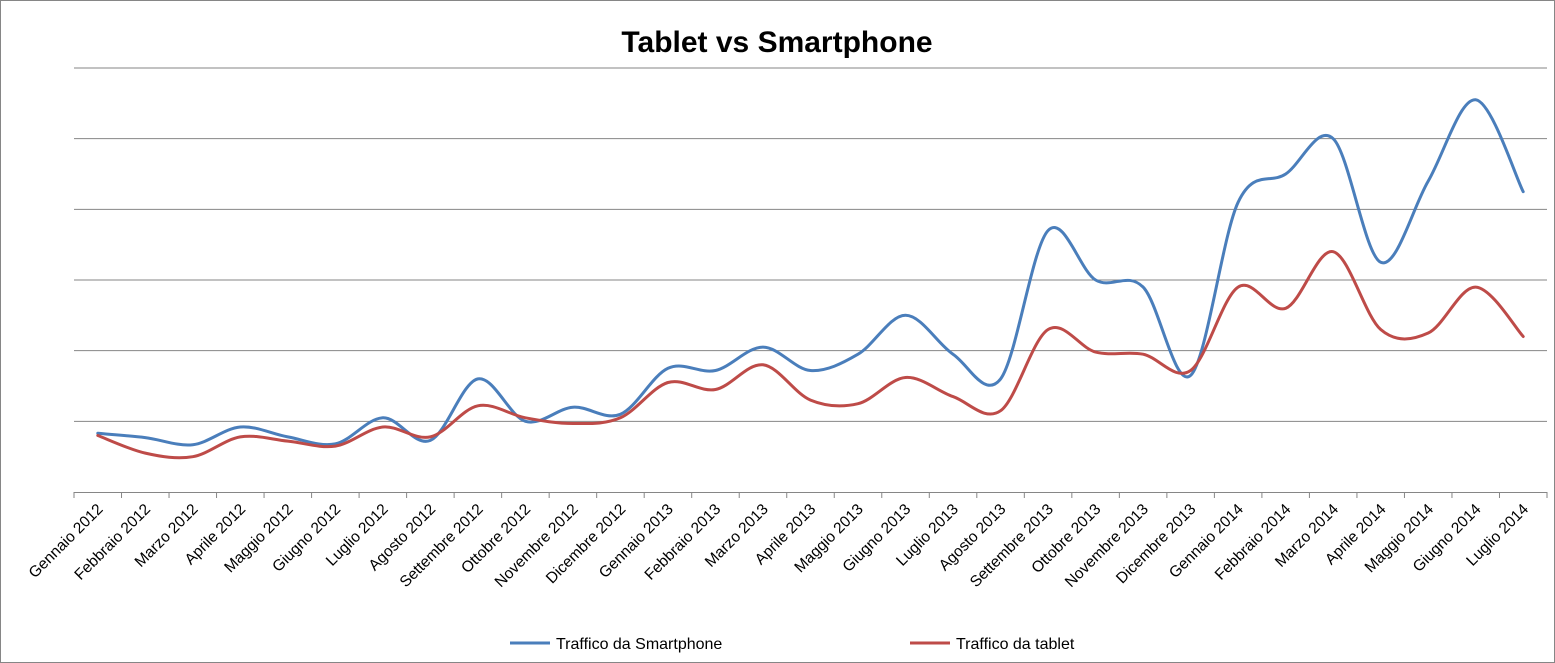 The width and height of the screenshot is (1555, 663). What do you see at coordinates (1015, 644) in the screenshot?
I see `legend-label: Traffico da tablet` at bounding box center [1015, 644].